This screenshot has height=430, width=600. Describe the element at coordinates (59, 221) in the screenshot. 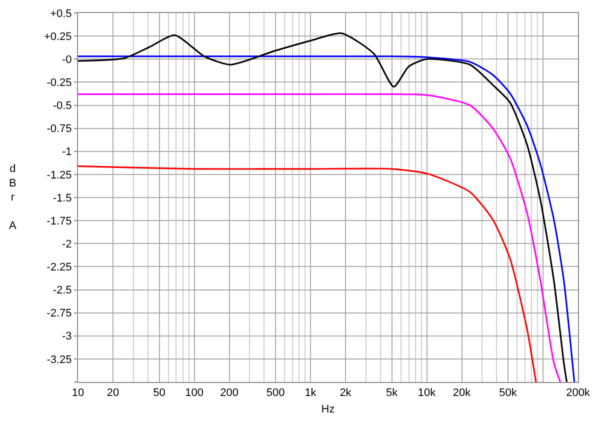

I see `y-tick-label: -1.75` at that location.